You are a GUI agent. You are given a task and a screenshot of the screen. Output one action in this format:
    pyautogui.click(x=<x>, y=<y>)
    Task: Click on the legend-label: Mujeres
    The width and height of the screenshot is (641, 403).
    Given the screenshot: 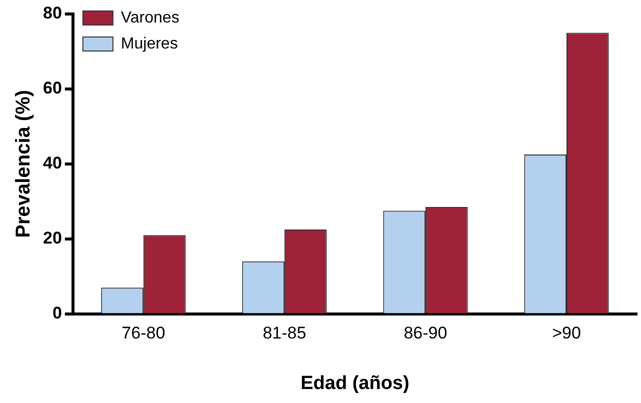 What is the action you would take?
    pyautogui.click(x=149, y=43)
    